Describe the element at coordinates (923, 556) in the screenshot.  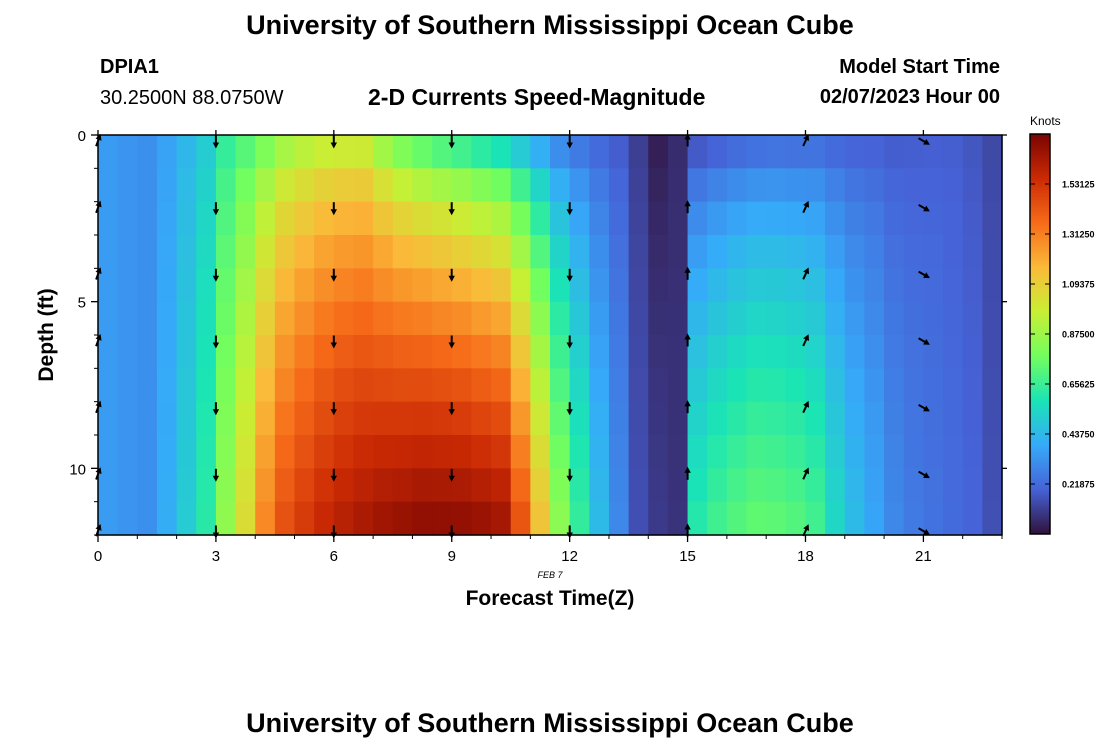
I see `x-tick-label: 21` at that location.